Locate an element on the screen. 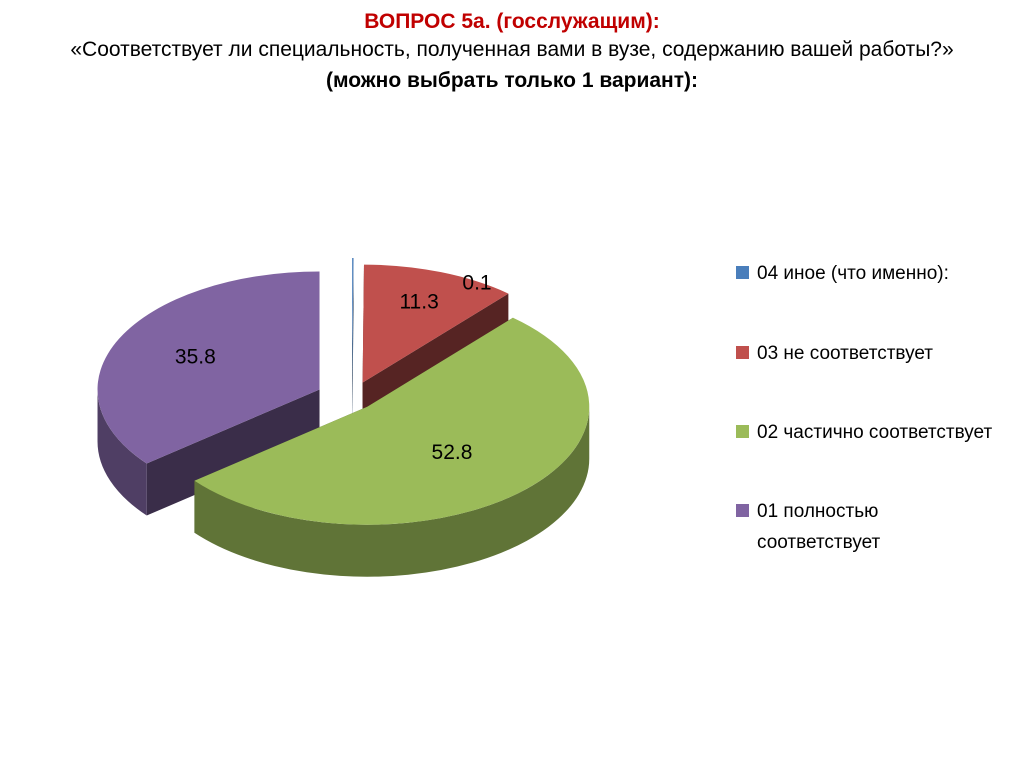 The width and height of the screenshot is (1024, 768). value-label-04: 0.1 is located at coordinates (476, 283).